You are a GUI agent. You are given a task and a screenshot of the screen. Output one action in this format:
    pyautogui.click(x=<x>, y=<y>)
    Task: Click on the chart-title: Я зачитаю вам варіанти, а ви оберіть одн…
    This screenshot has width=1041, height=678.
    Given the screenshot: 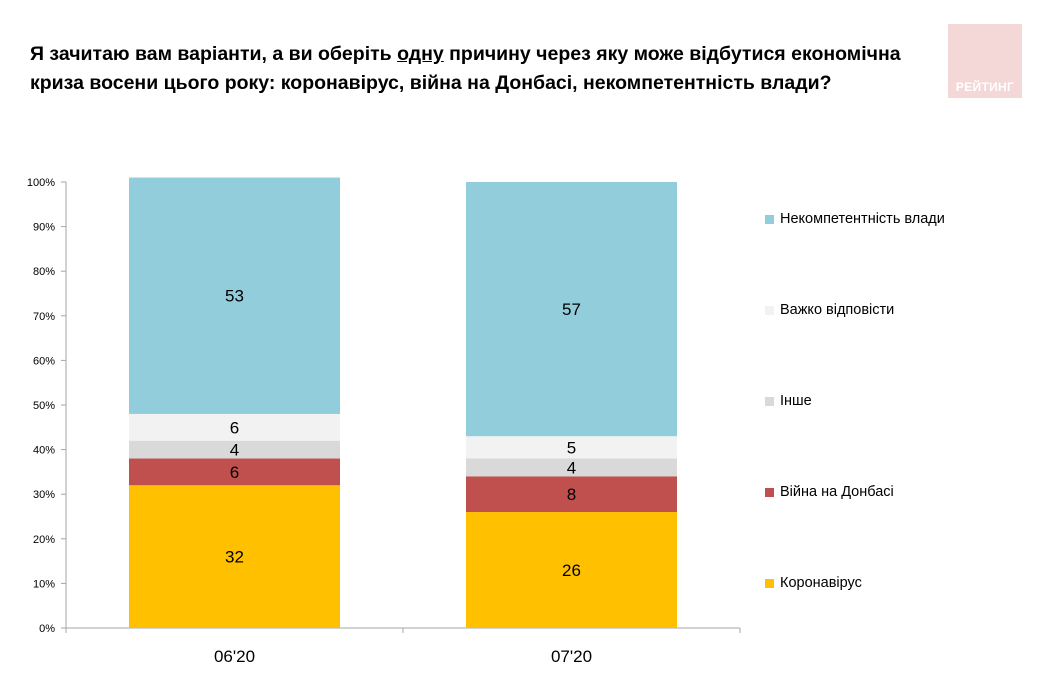 What is the action you would take?
    pyautogui.click(x=480, y=69)
    